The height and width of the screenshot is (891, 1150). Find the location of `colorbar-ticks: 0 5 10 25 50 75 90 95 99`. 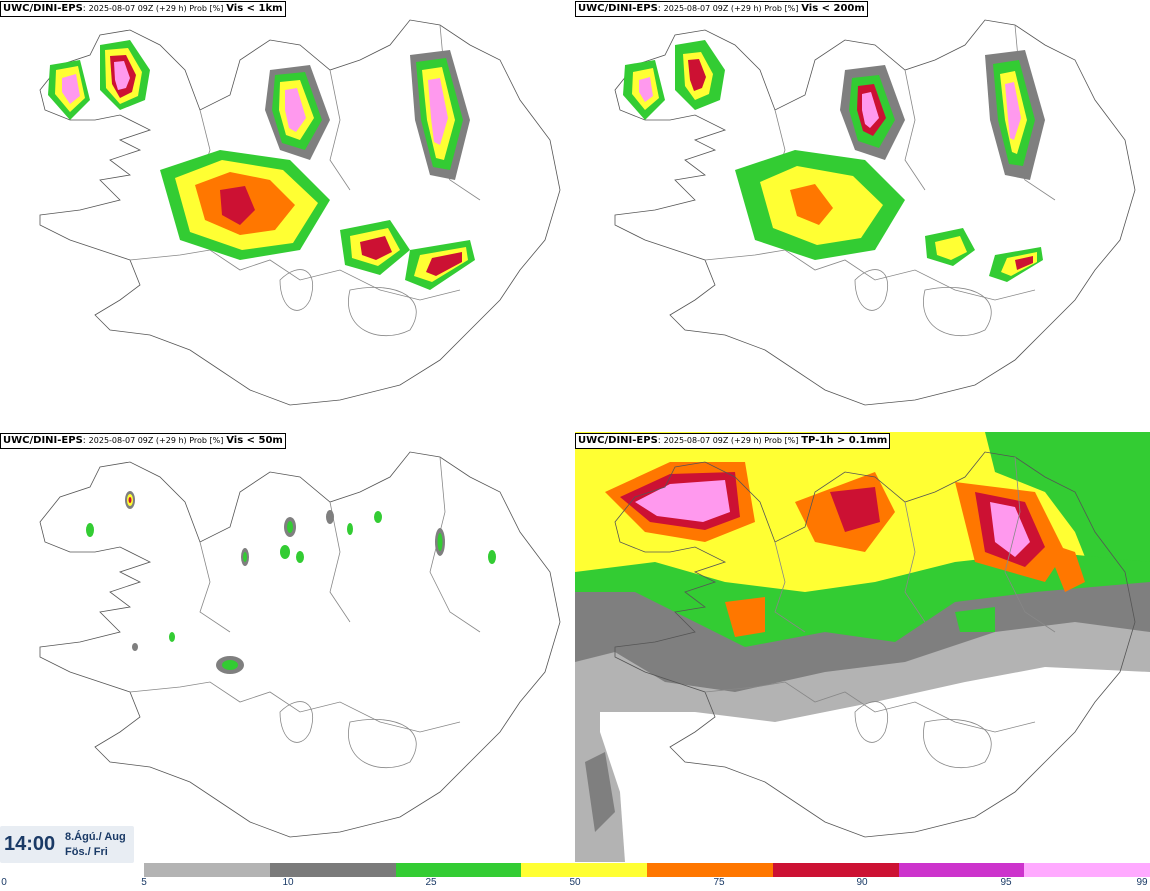

colorbar-ticks: 0 5 10 25 50 75 90 95 99 is located at coordinates (575, 884).